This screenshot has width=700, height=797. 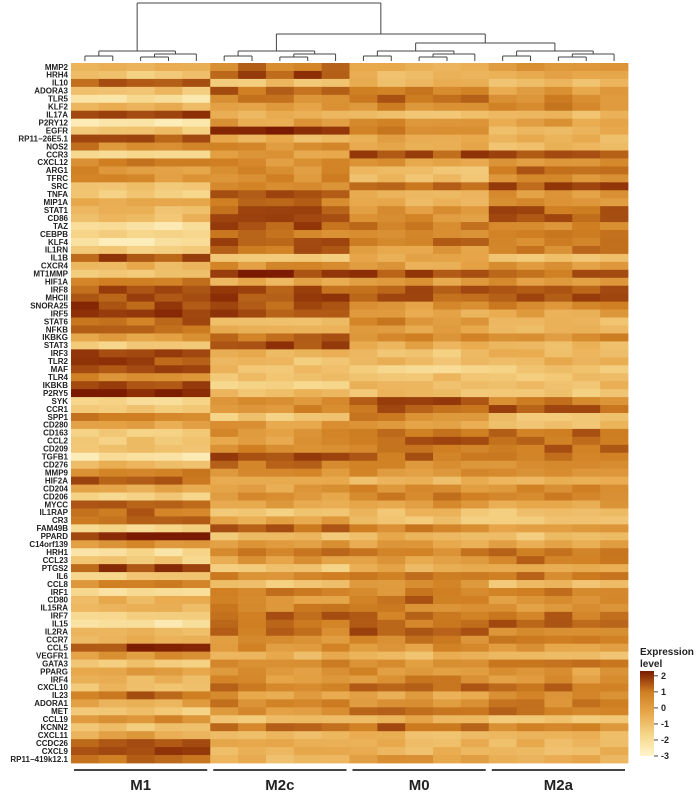 I want to click on row-label: IL2RA, so click(x=56, y=632).